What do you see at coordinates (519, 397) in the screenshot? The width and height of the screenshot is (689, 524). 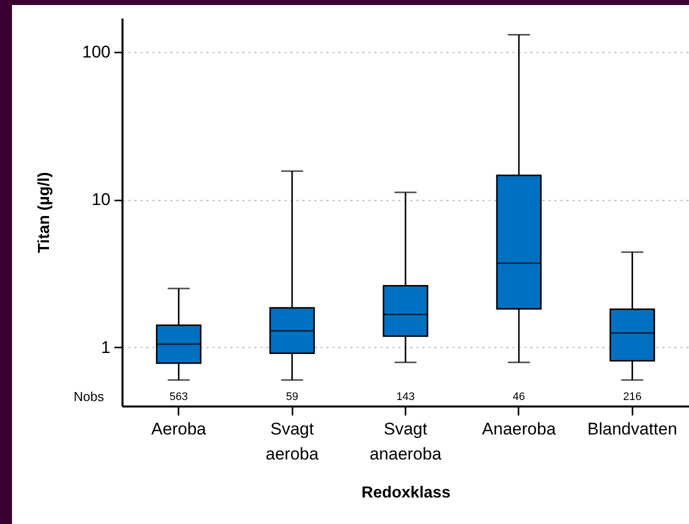 I see `annotation: 46` at bounding box center [519, 397].